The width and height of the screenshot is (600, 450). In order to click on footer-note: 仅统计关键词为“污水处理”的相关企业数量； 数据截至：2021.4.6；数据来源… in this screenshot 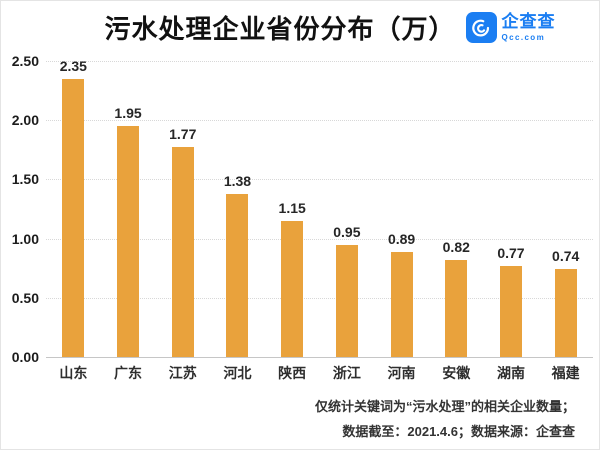, I will do `click(445, 419)`.